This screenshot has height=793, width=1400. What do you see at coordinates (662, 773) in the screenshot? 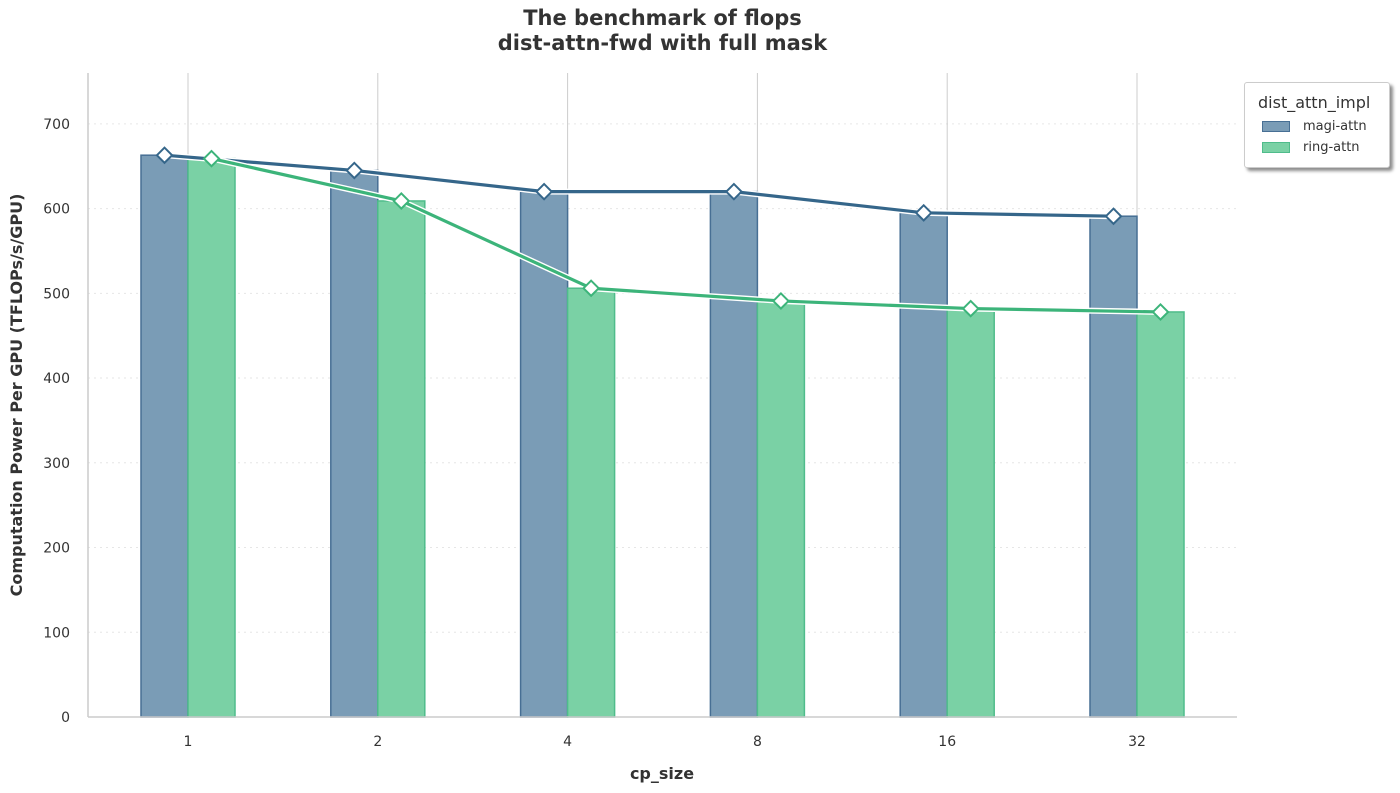
I see `x-axis-label: cp_size` at bounding box center [662, 773].